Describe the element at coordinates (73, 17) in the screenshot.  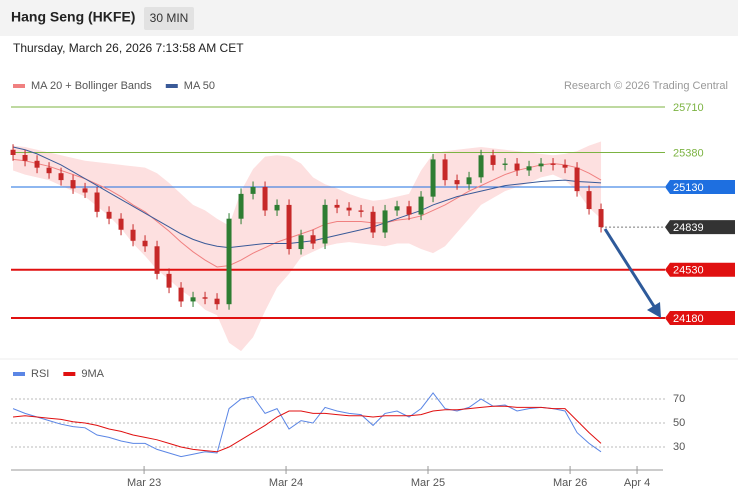
I see `title: Hang Seng (HKFE)` at that location.